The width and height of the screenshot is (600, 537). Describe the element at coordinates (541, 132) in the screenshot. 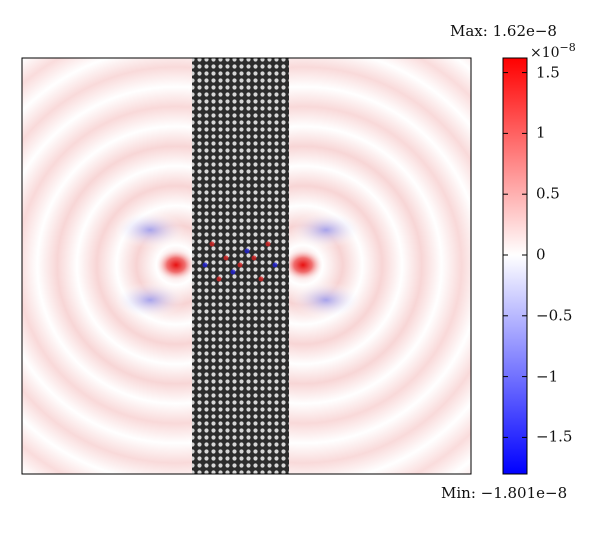

I see `colorbar-tick-label: 1` at that location.